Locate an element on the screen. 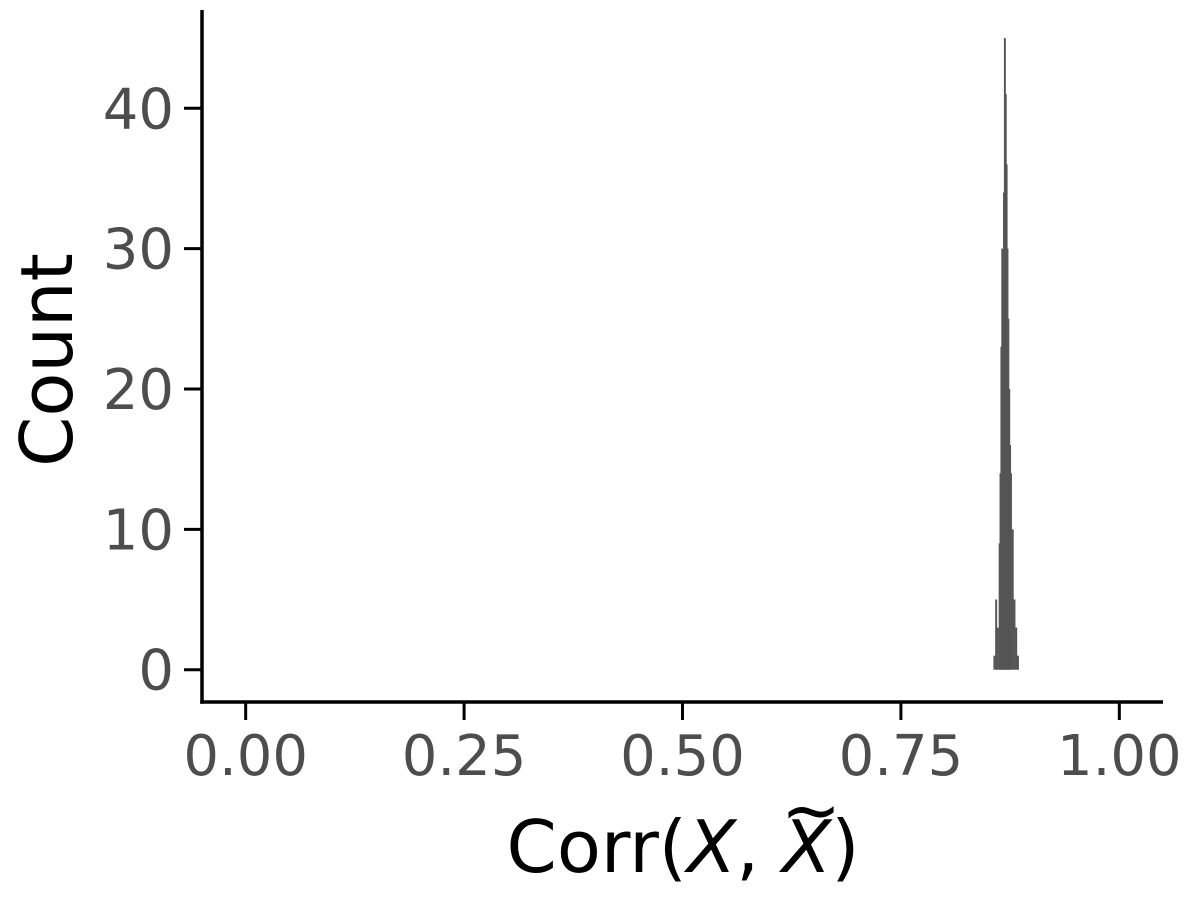 This screenshot has height=900, width=1200. y-tick-label: 40 is located at coordinates (138, 109).